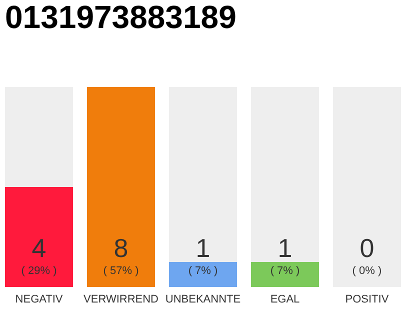 The width and height of the screenshot is (410, 320). I want to click on data-label: 8, so click(121, 248).